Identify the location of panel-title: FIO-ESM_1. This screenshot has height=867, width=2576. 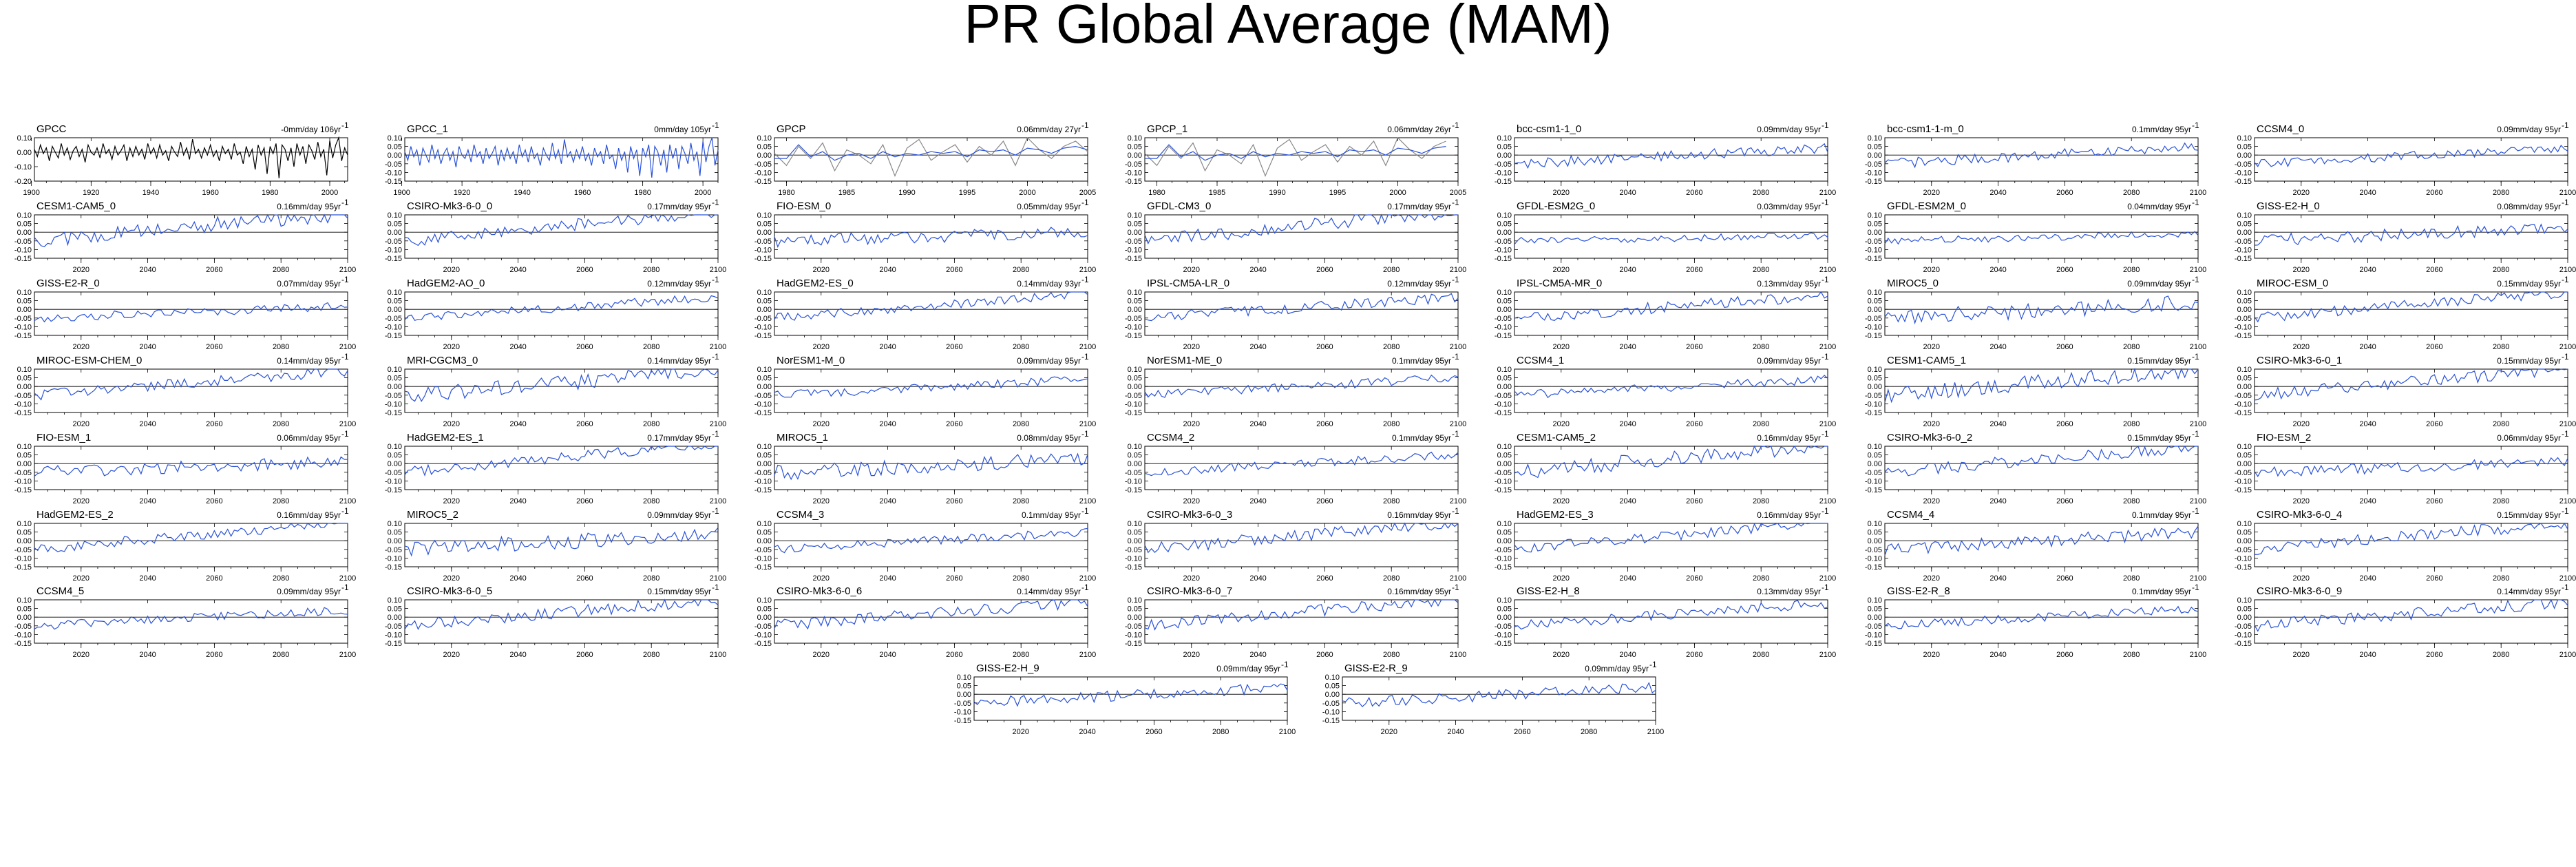
(64, 437).